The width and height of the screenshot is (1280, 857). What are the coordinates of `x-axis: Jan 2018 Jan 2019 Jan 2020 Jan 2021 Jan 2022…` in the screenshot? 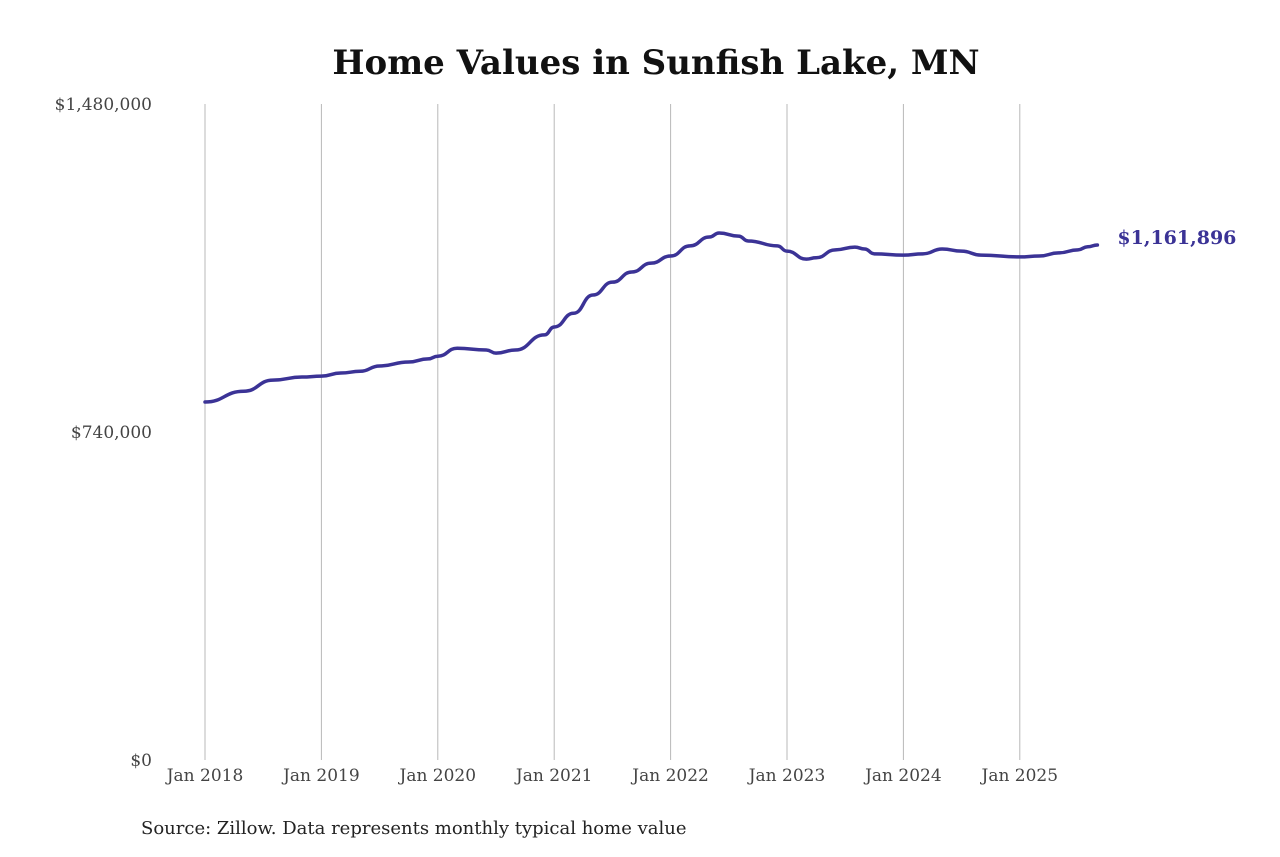 It's located at (611, 776).